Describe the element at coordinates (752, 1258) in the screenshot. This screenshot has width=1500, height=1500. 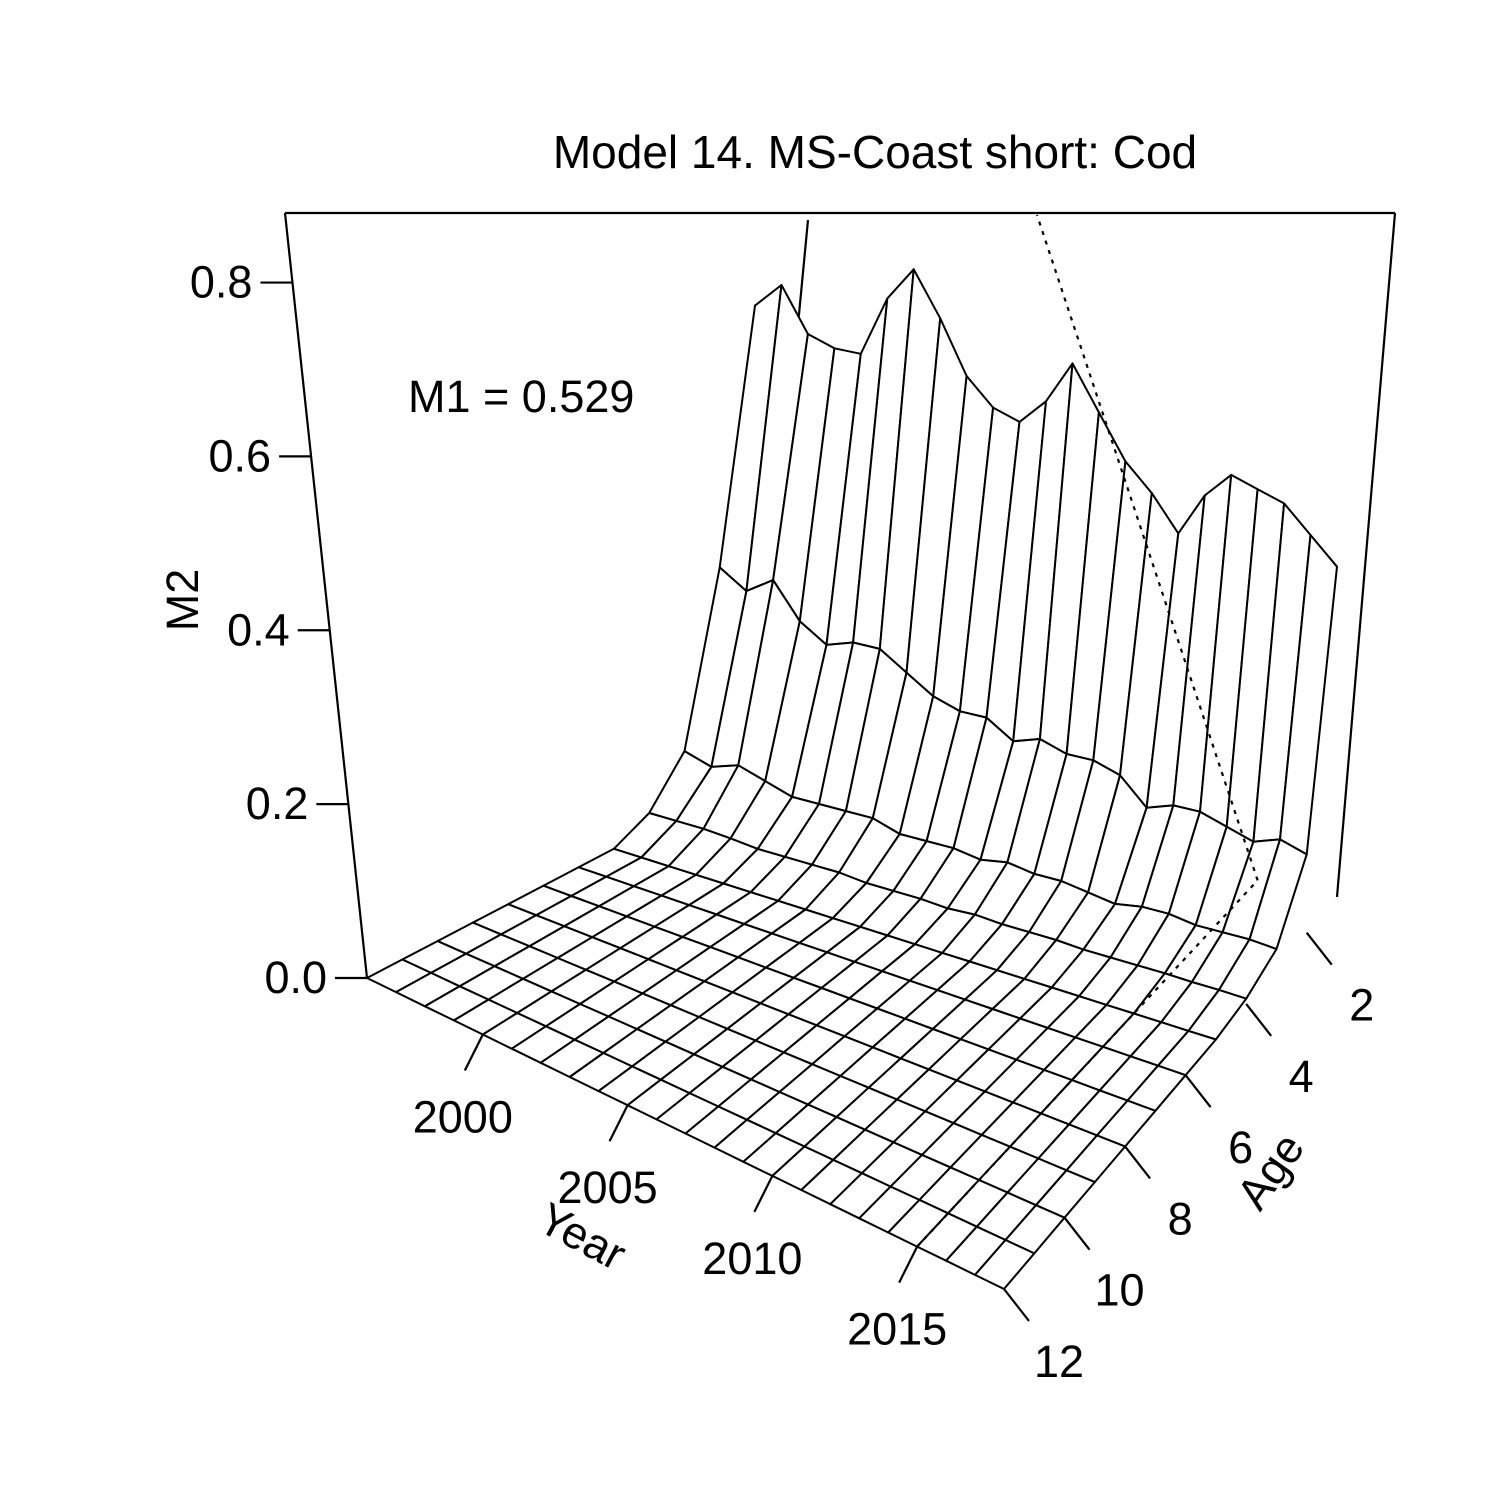
I see `x-tick-label: 2010` at that location.